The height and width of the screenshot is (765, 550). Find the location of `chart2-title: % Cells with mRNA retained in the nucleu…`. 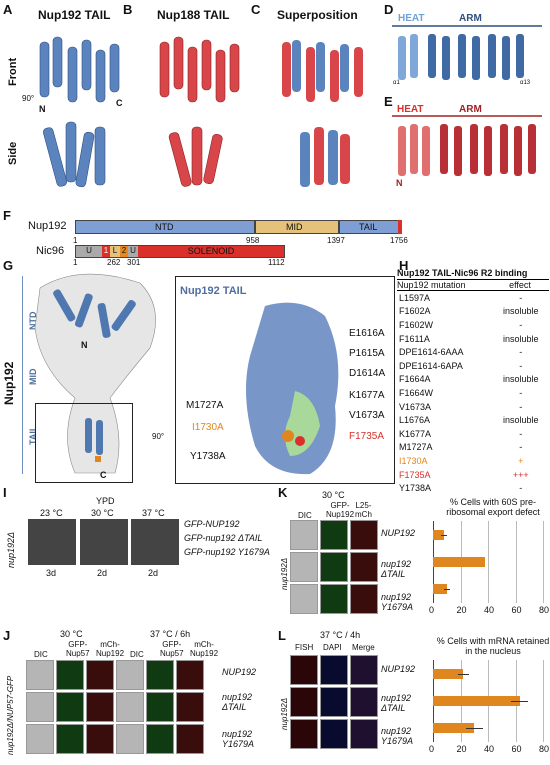

chart2-title: % Cells with mRNA retained in the nucleu… is located at coordinates (493, 646).